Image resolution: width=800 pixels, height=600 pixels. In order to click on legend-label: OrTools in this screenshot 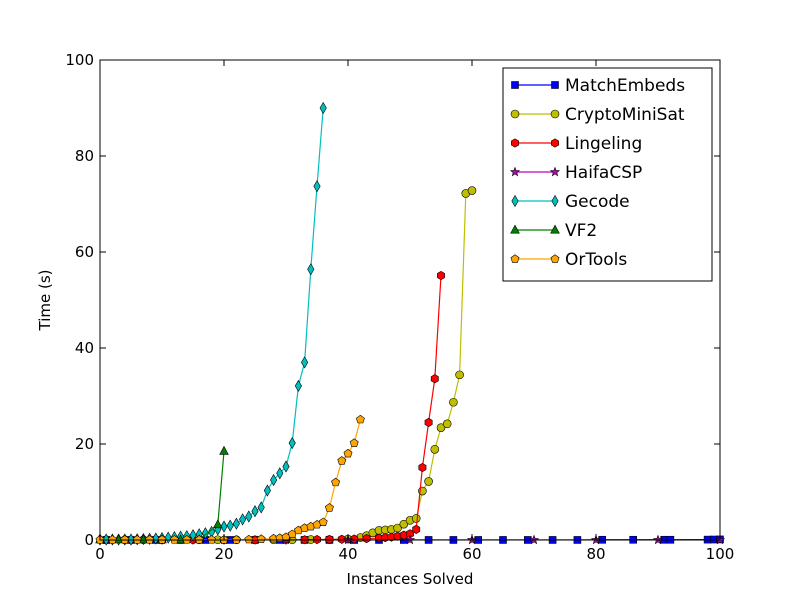, I will do `click(596, 260)`.